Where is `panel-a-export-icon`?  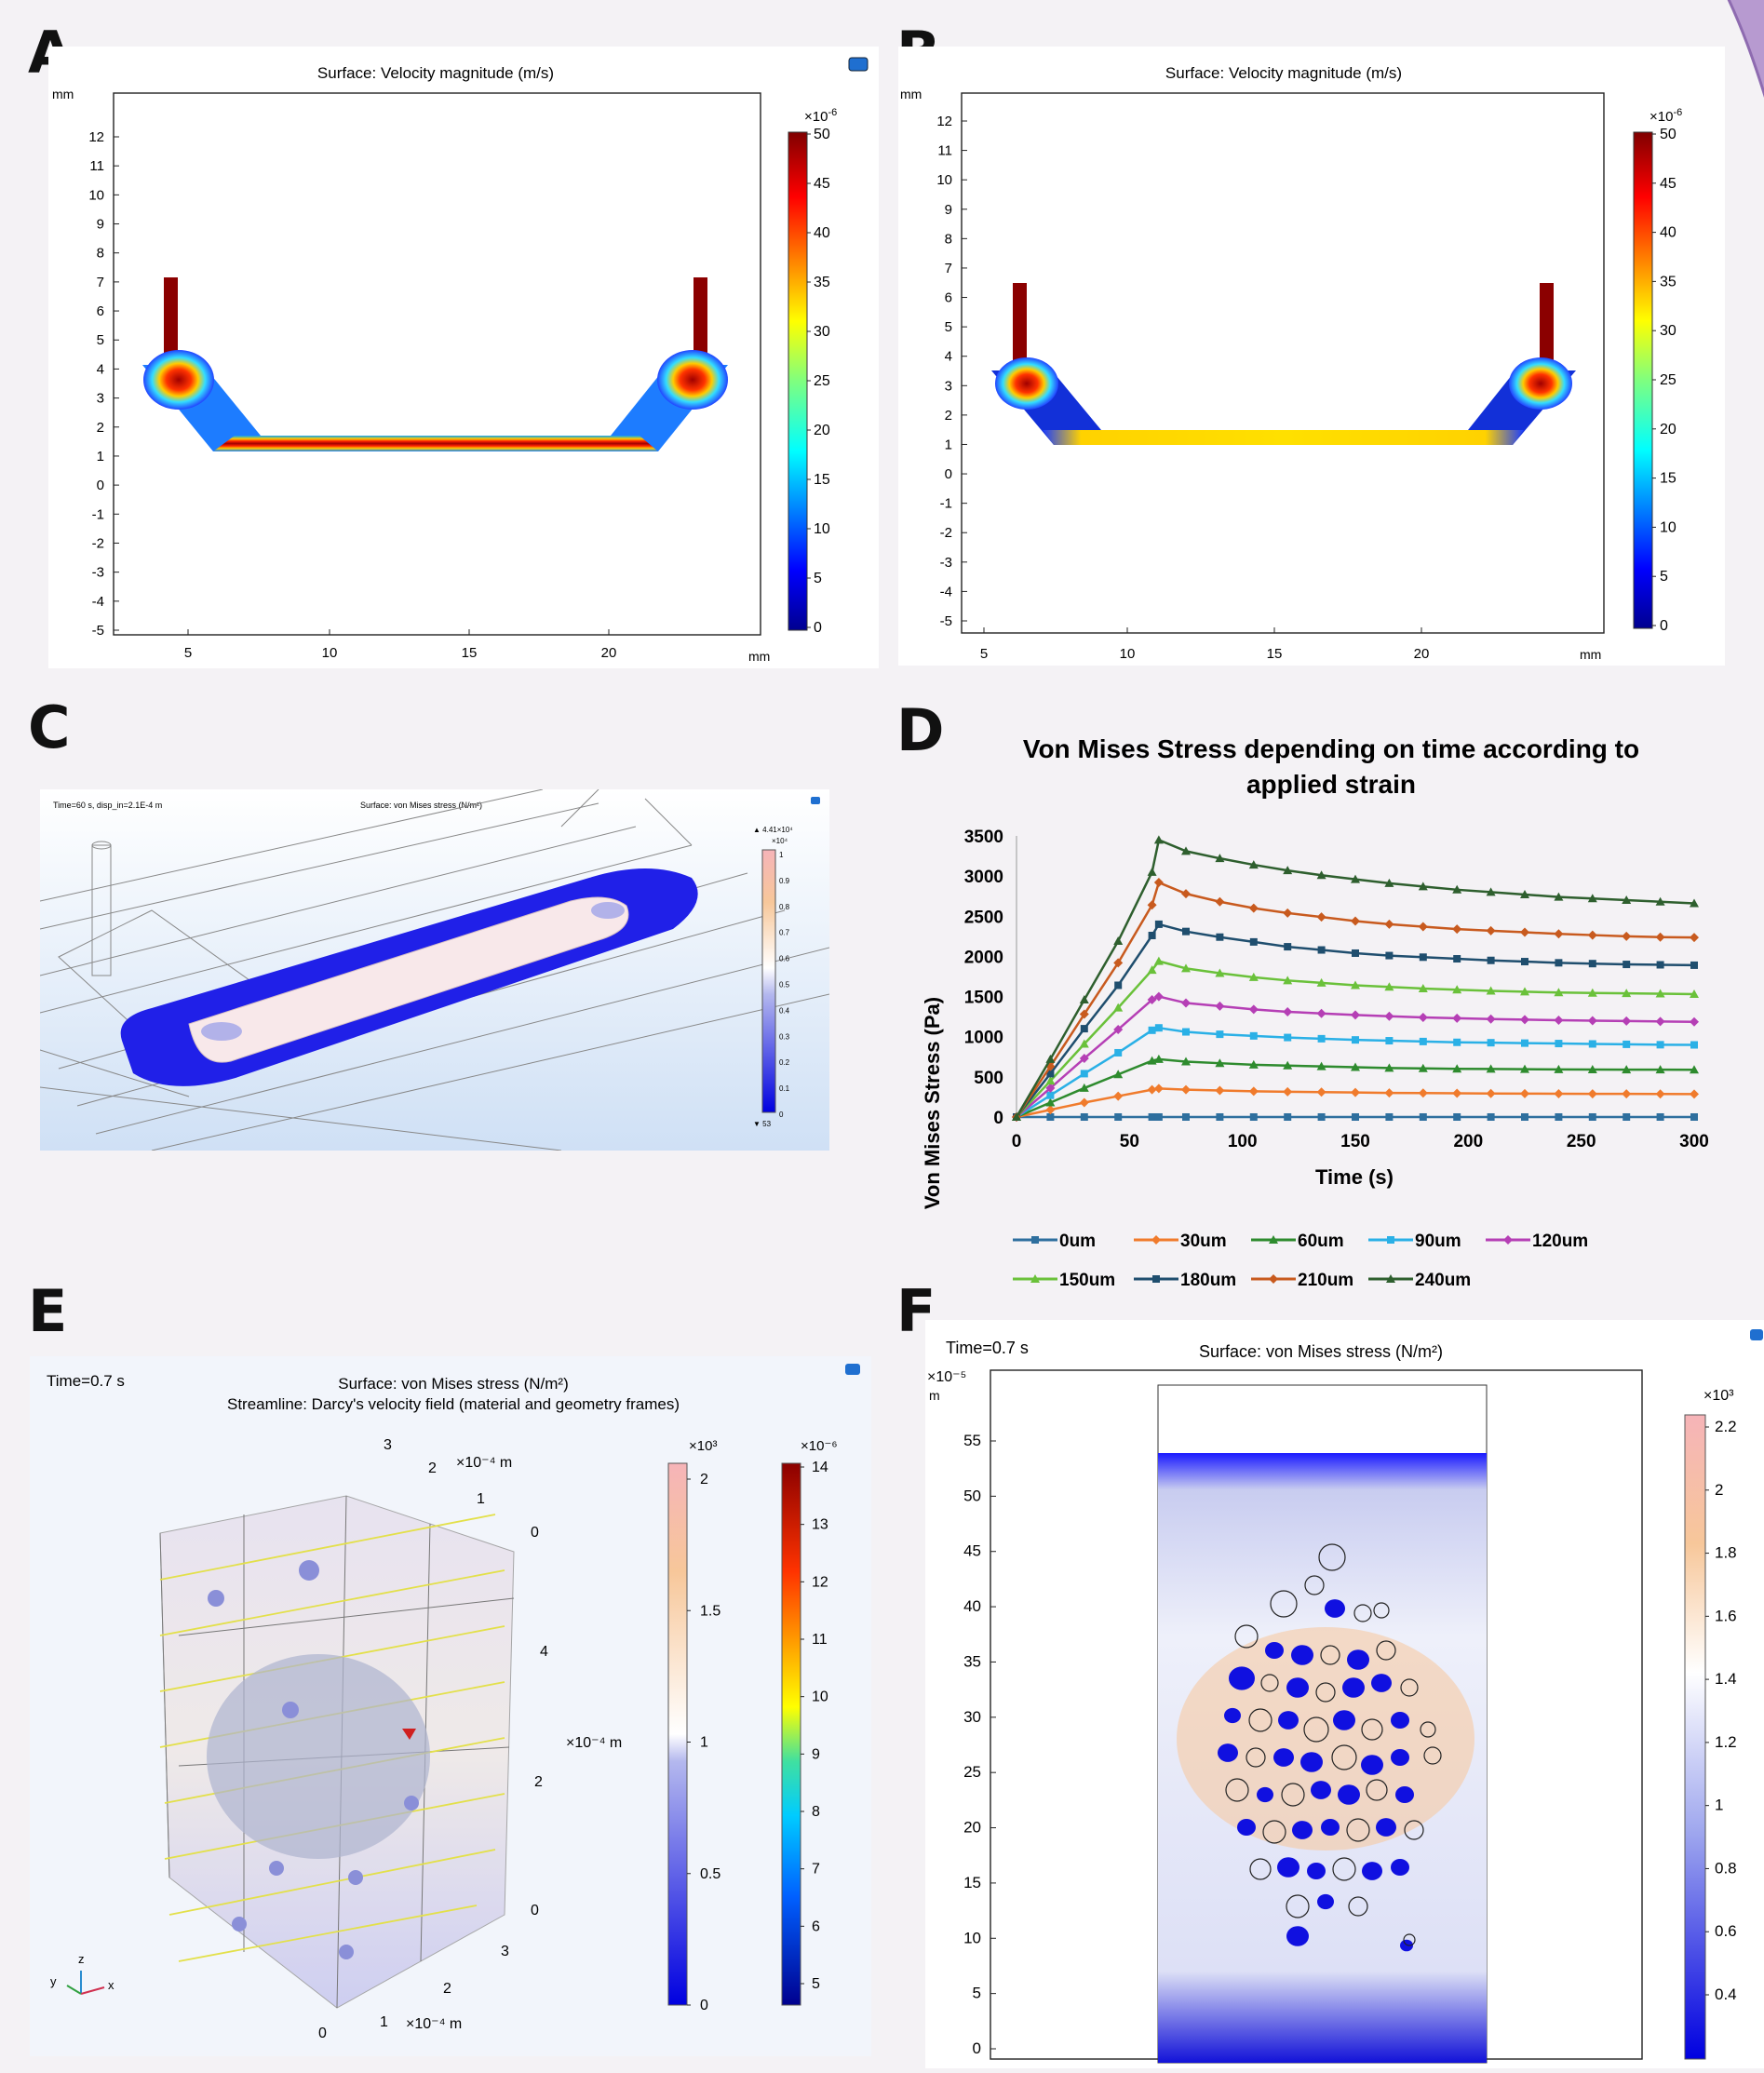
panel-a-export-icon is located at coordinates (859, 64).